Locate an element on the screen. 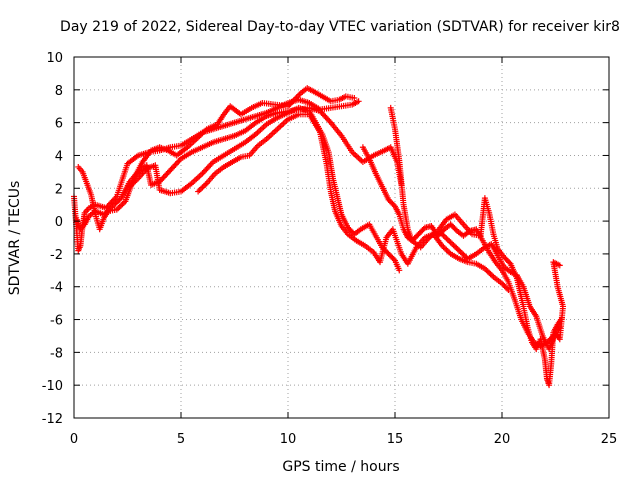  y-tick-label: -2 is located at coordinates (56, 255).